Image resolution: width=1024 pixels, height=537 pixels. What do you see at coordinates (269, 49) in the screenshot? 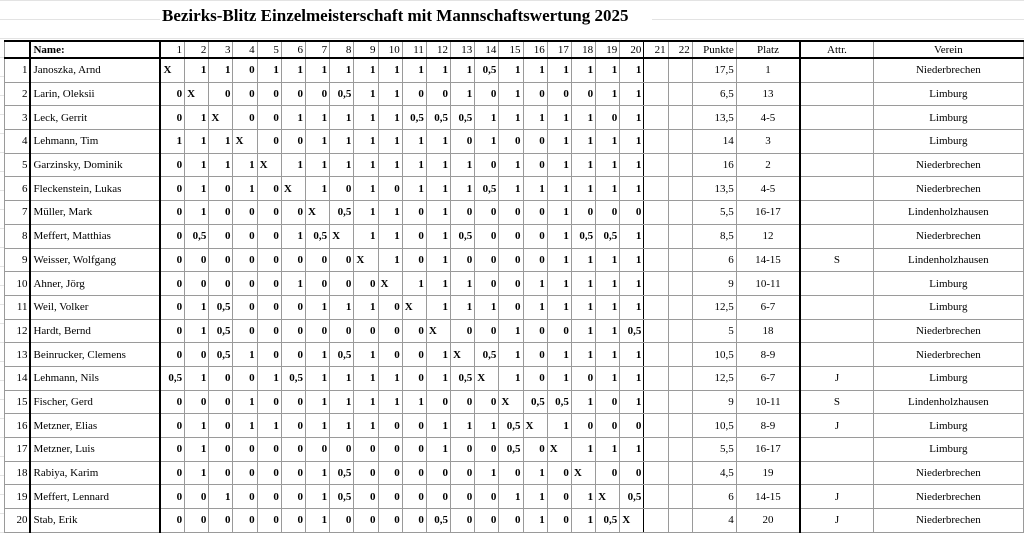
I see `header-round-5: 5` at bounding box center [269, 49].